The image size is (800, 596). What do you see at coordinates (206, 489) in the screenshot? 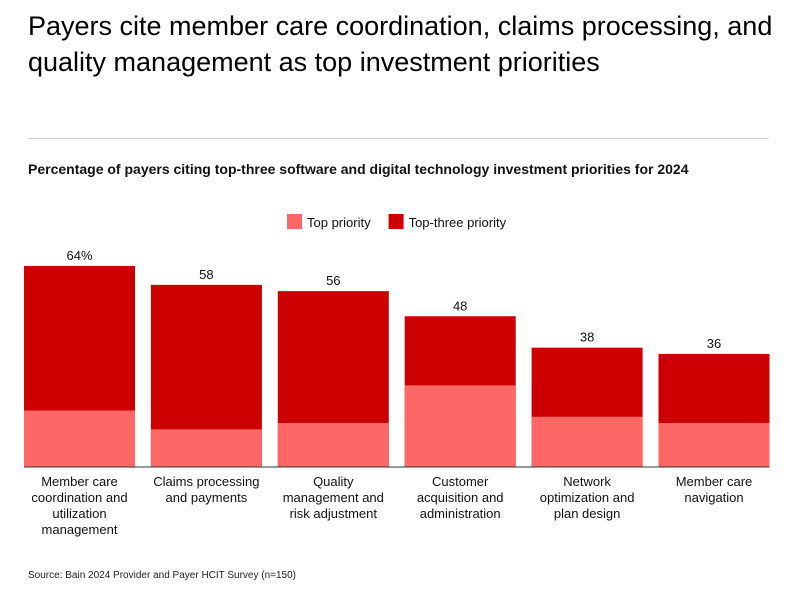
I see `x-tick-label: Claims processing and payments` at bounding box center [206, 489].